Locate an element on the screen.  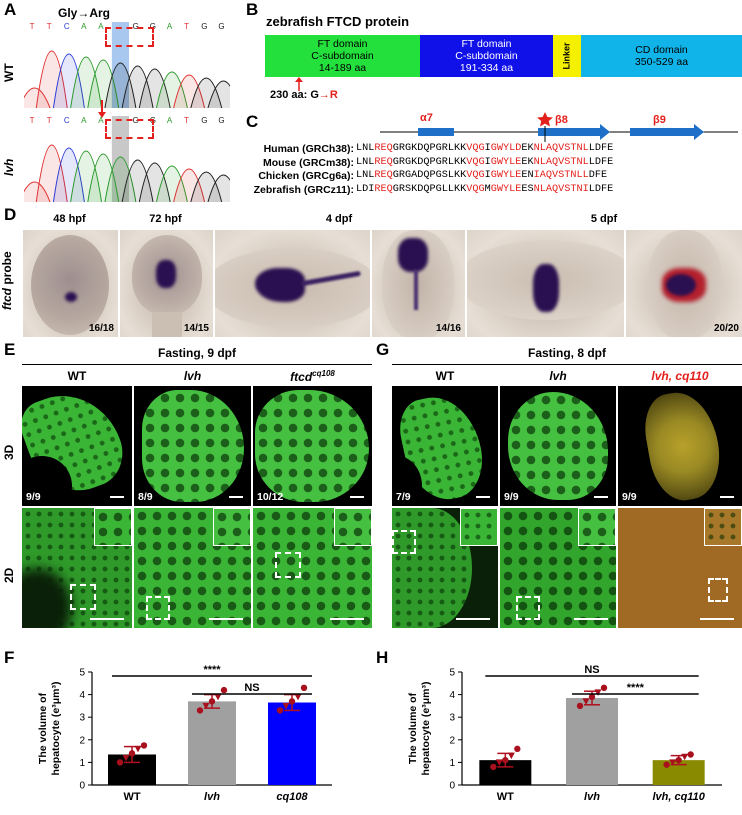
base-call: A is located at coordinates (84, 120).